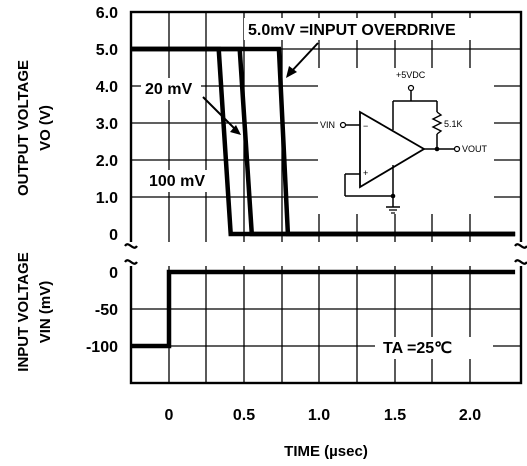 This screenshot has width=527, height=466. What do you see at coordinates (352, 30) in the screenshot?
I see `annotation-5mv: 5.0mV =INPUT OVERDRIVE` at bounding box center [352, 30].